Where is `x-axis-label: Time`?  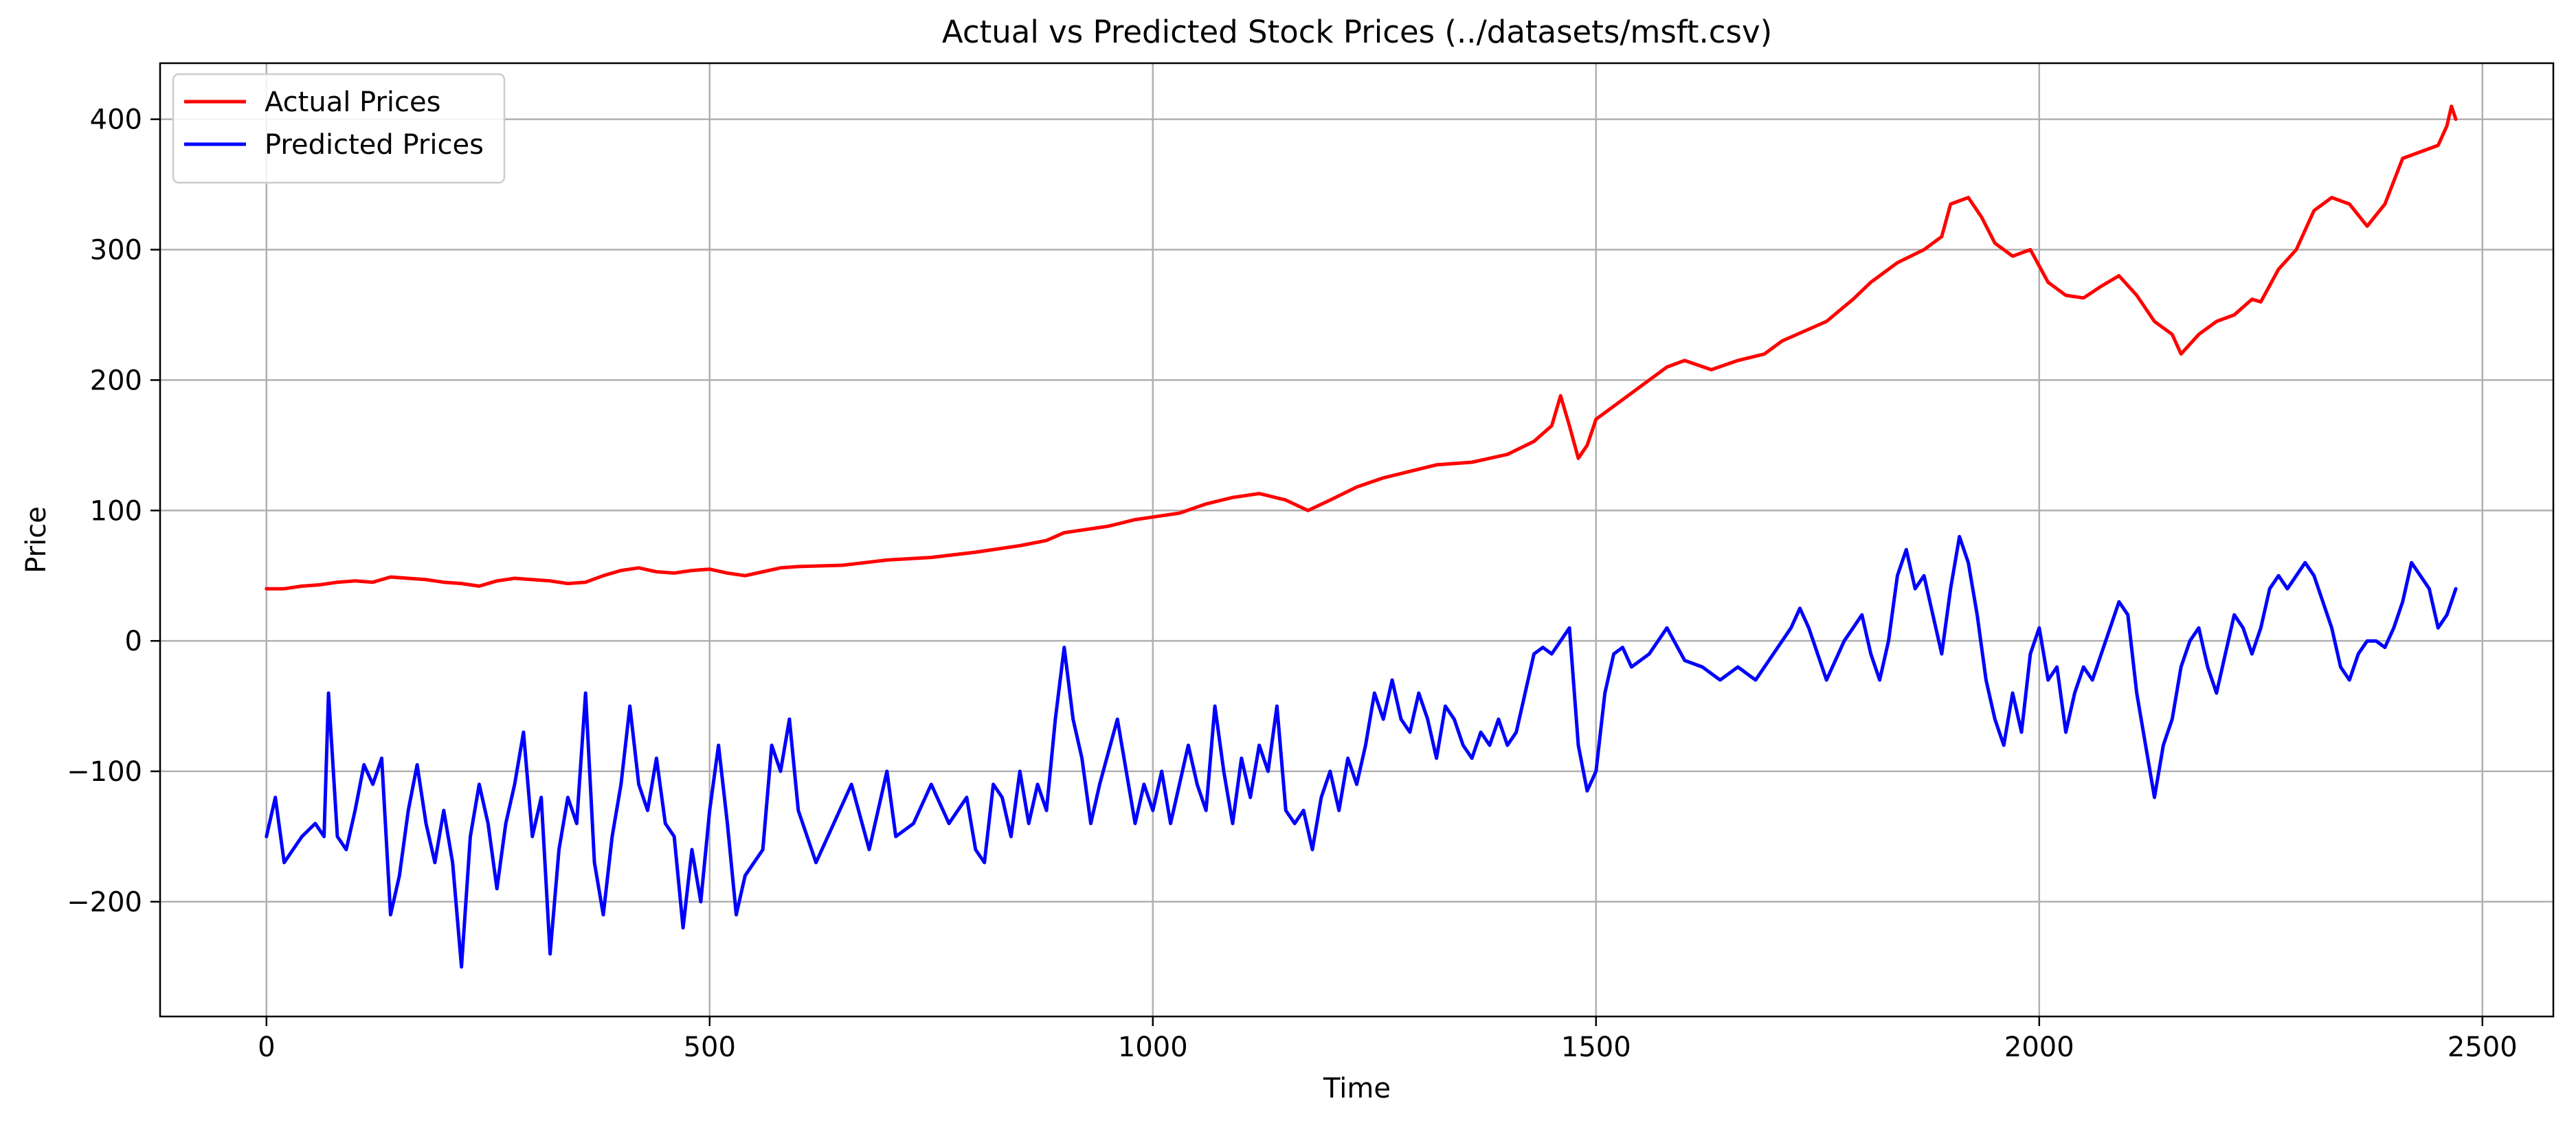
x-axis-label: Time is located at coordinates (1357, 1088).